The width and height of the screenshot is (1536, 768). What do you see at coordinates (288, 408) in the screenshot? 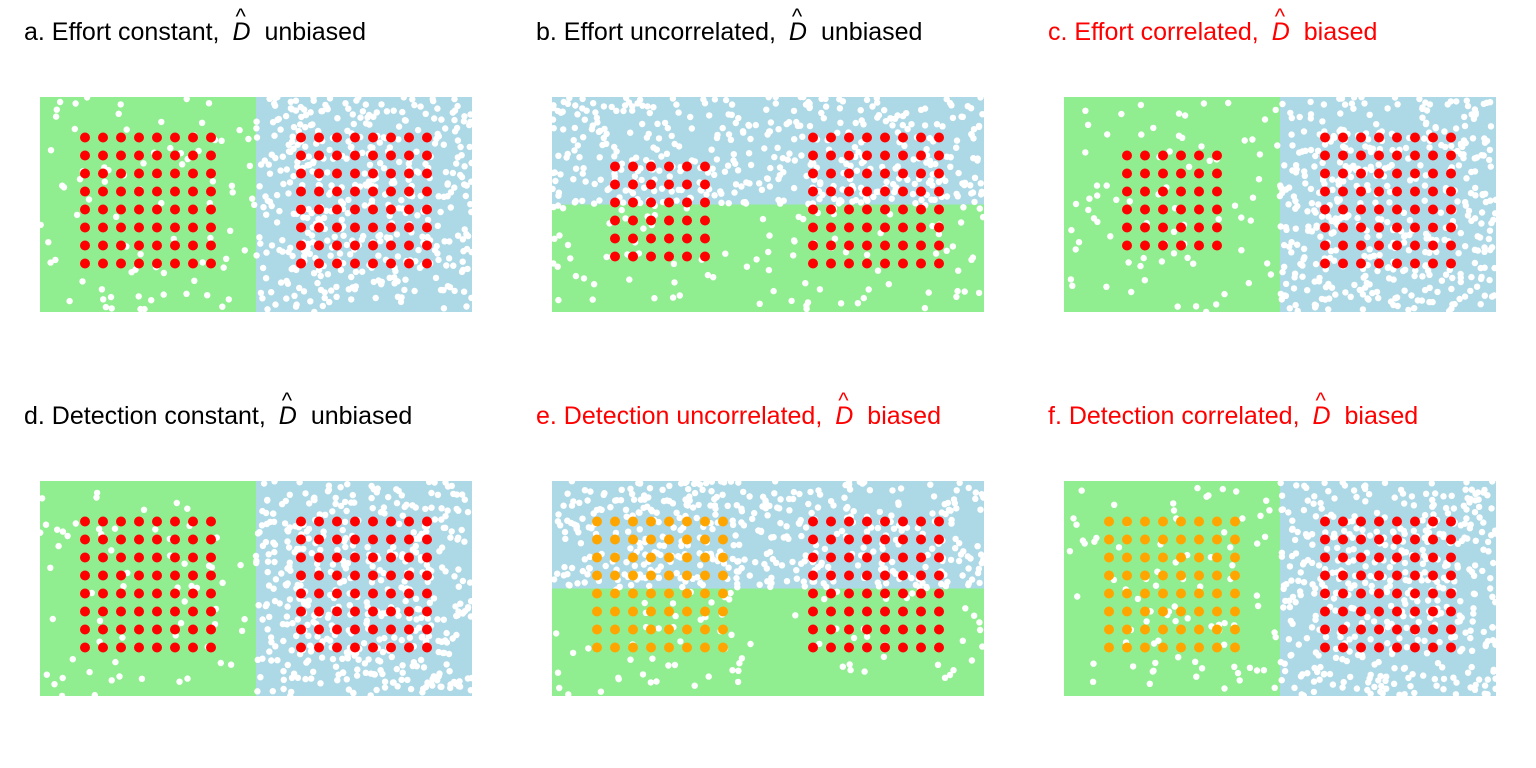
I see `density-estimate-symbol: D` at bounding box center [288, 408].